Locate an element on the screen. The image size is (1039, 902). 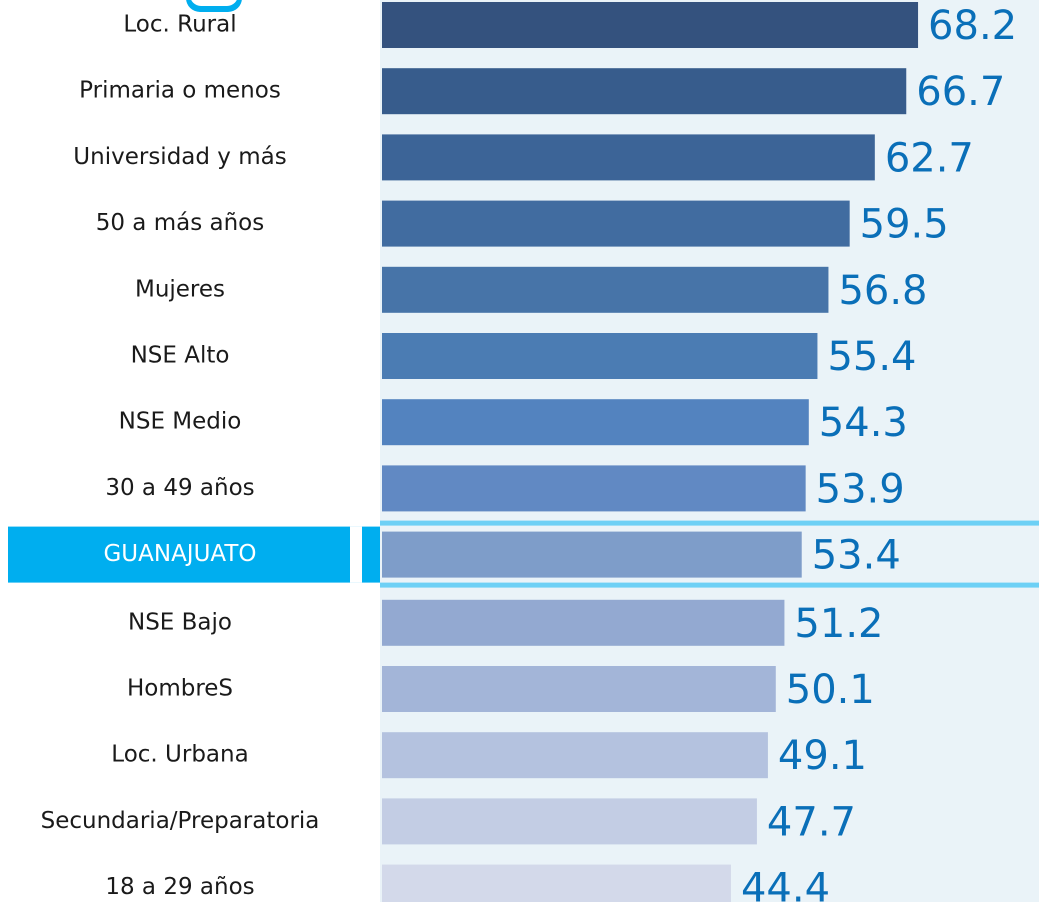
highlight-label-bg is located at coordinates (194, 554).